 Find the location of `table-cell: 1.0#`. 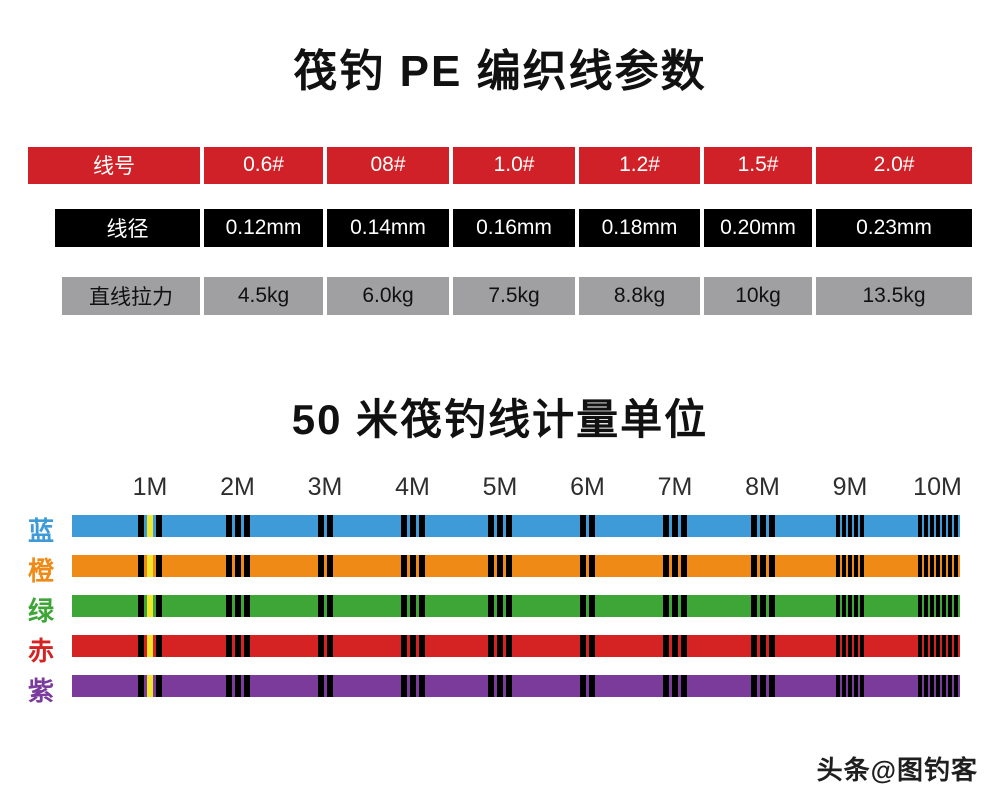

table-cell: 1.0# is located at coordinates (514, 165).